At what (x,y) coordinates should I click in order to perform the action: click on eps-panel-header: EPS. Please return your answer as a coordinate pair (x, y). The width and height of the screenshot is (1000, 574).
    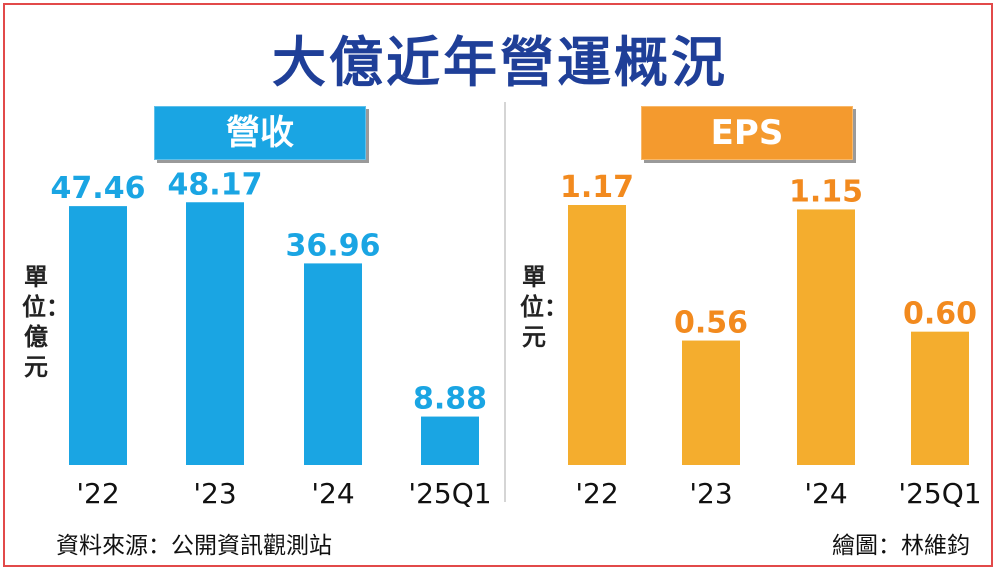
    Looking at the image, I should click on (747, 133).